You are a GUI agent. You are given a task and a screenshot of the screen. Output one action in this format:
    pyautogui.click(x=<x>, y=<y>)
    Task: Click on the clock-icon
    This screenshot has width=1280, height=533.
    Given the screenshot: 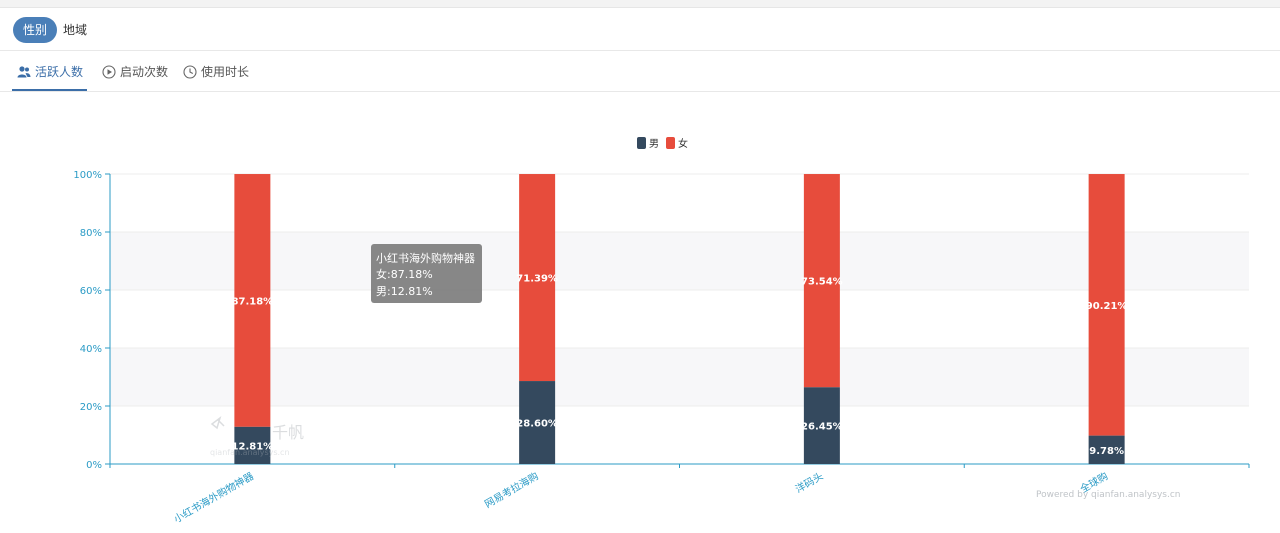 What is the action you would take?
    pyautogui.click(x=190, y=72)
    